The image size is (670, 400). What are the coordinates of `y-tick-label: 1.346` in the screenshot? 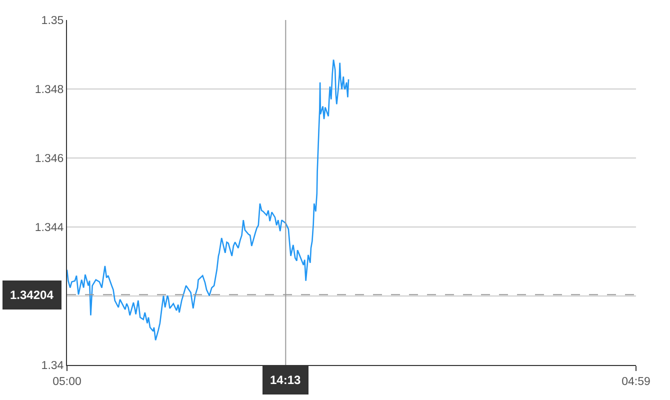 It's located at (49, 159).